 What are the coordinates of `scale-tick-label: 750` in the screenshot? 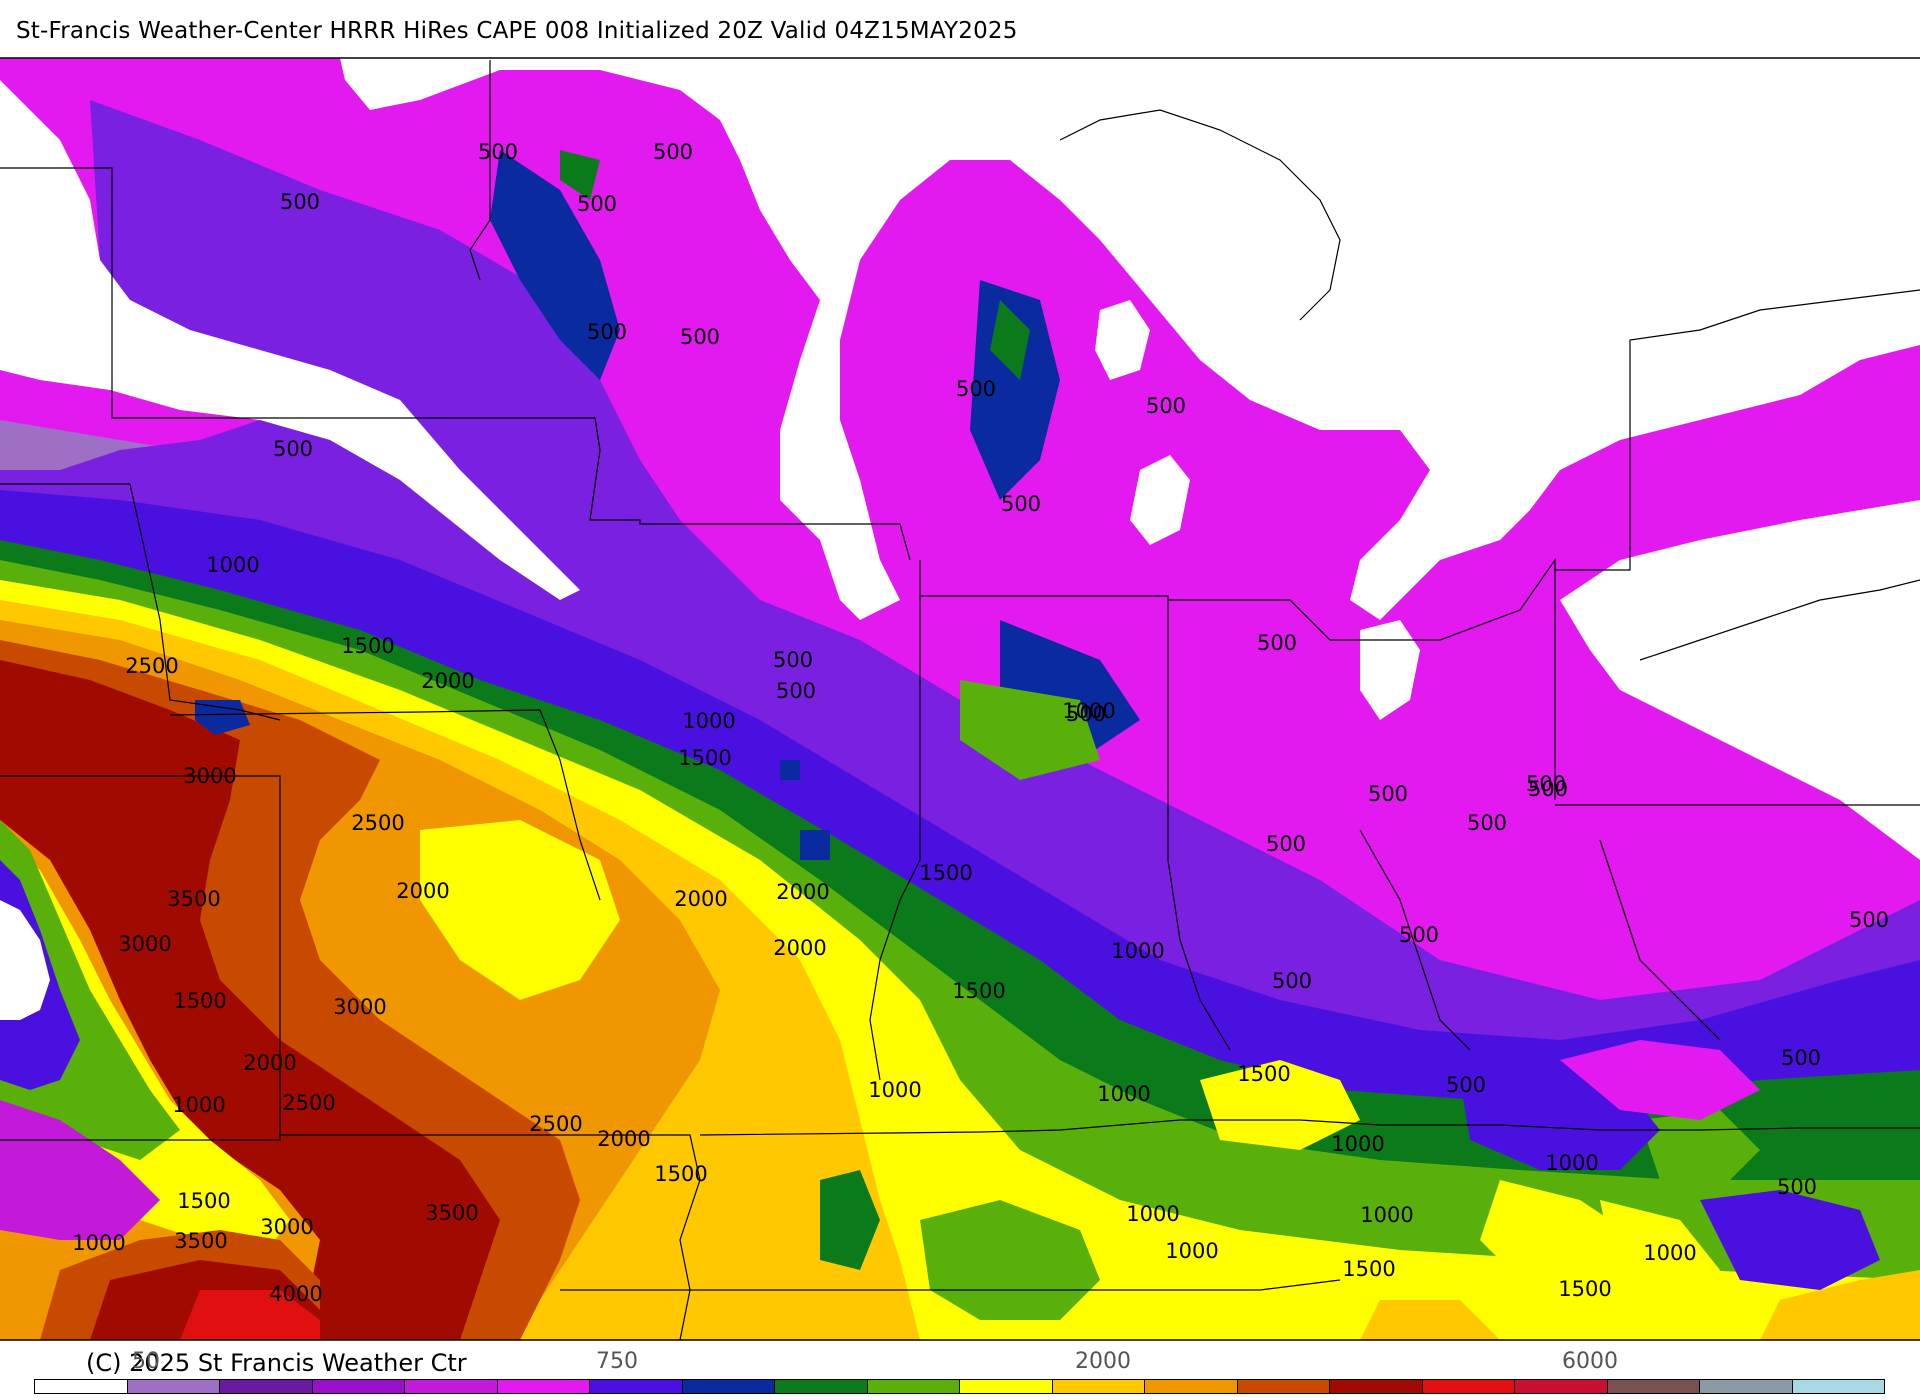 It's located at (617, 1361).